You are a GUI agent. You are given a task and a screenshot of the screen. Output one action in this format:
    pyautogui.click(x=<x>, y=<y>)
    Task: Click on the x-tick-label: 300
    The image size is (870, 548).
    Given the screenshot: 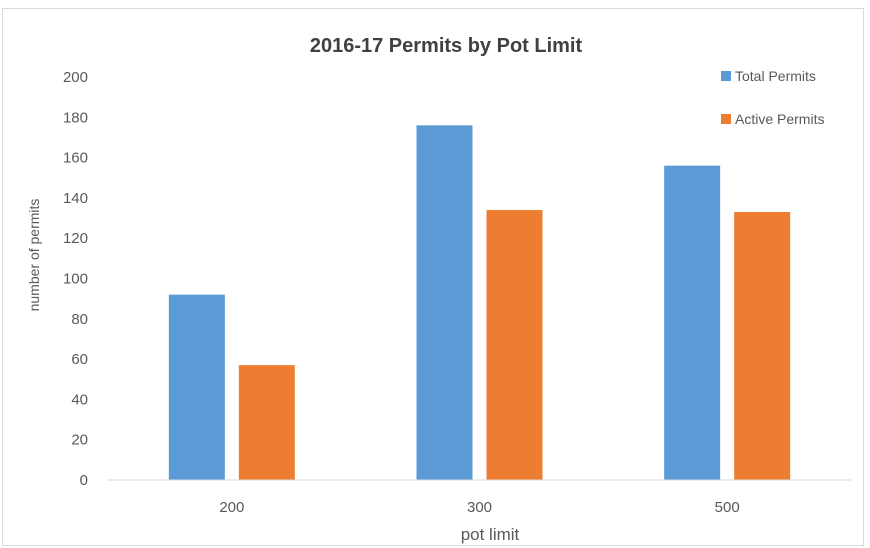 What is the action you would take?
    pyautogui.click(x=479, y=507)
    